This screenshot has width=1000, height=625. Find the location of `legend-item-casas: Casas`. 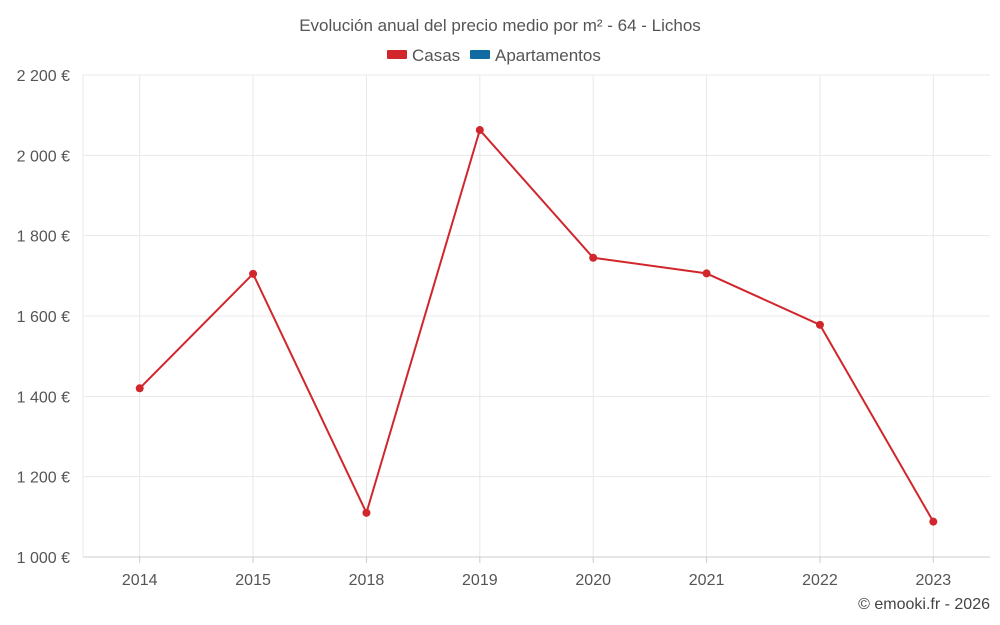

legend-item-casas: Casas is located at coordinates (423, 55).